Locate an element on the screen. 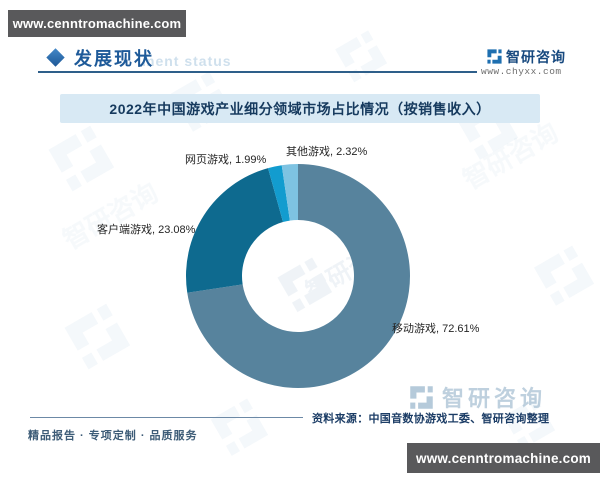 The width and height of the screenshot is (600, 480). data-source-text: 资料来源：中国音数协游戏工委、智研咨询整理 is located at coordinates (431, 419).